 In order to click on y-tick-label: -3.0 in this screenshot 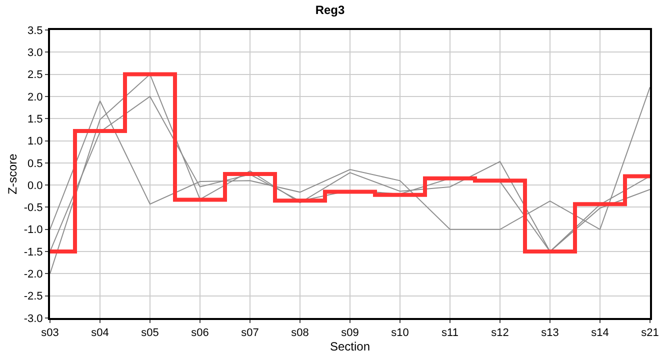, I will do `click(33, 318)`.